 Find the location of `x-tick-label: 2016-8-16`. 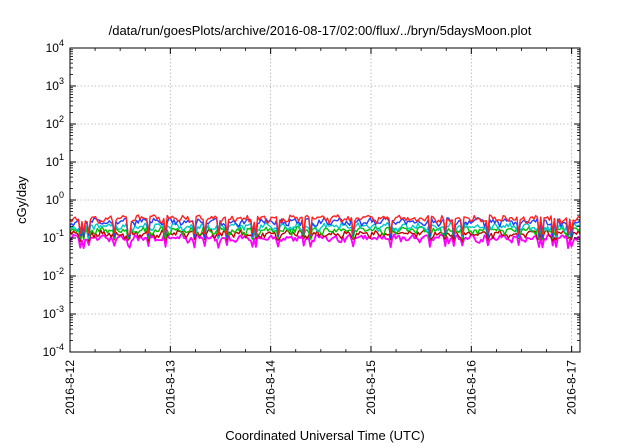

x-tick-label: 2016-8-16 is located at coordinates (471, 387).